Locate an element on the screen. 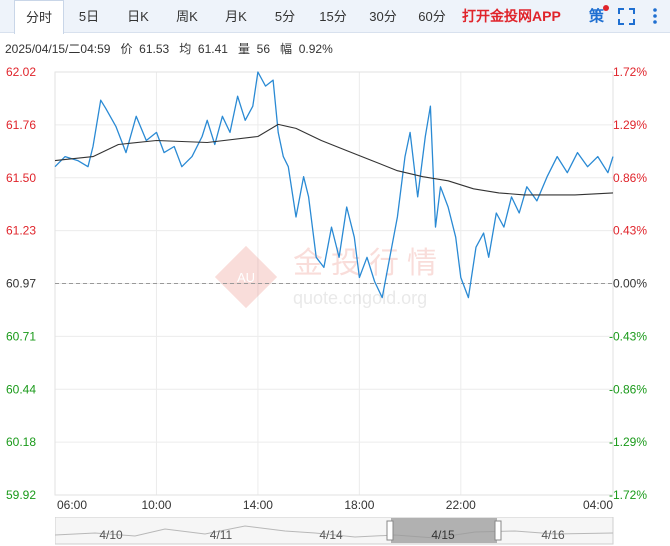 The width and height of the screenshot is (670, 546). strategy-button: 策 is located at coordinates (597, 16).